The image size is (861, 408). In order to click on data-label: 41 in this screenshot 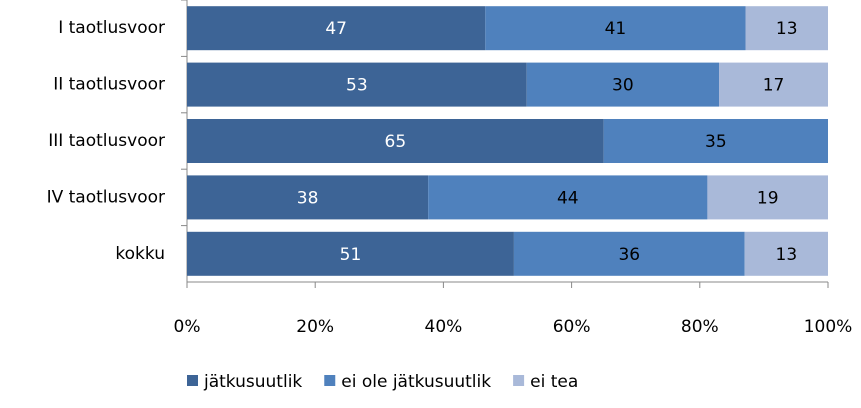, I will do `click(616, 29)`.